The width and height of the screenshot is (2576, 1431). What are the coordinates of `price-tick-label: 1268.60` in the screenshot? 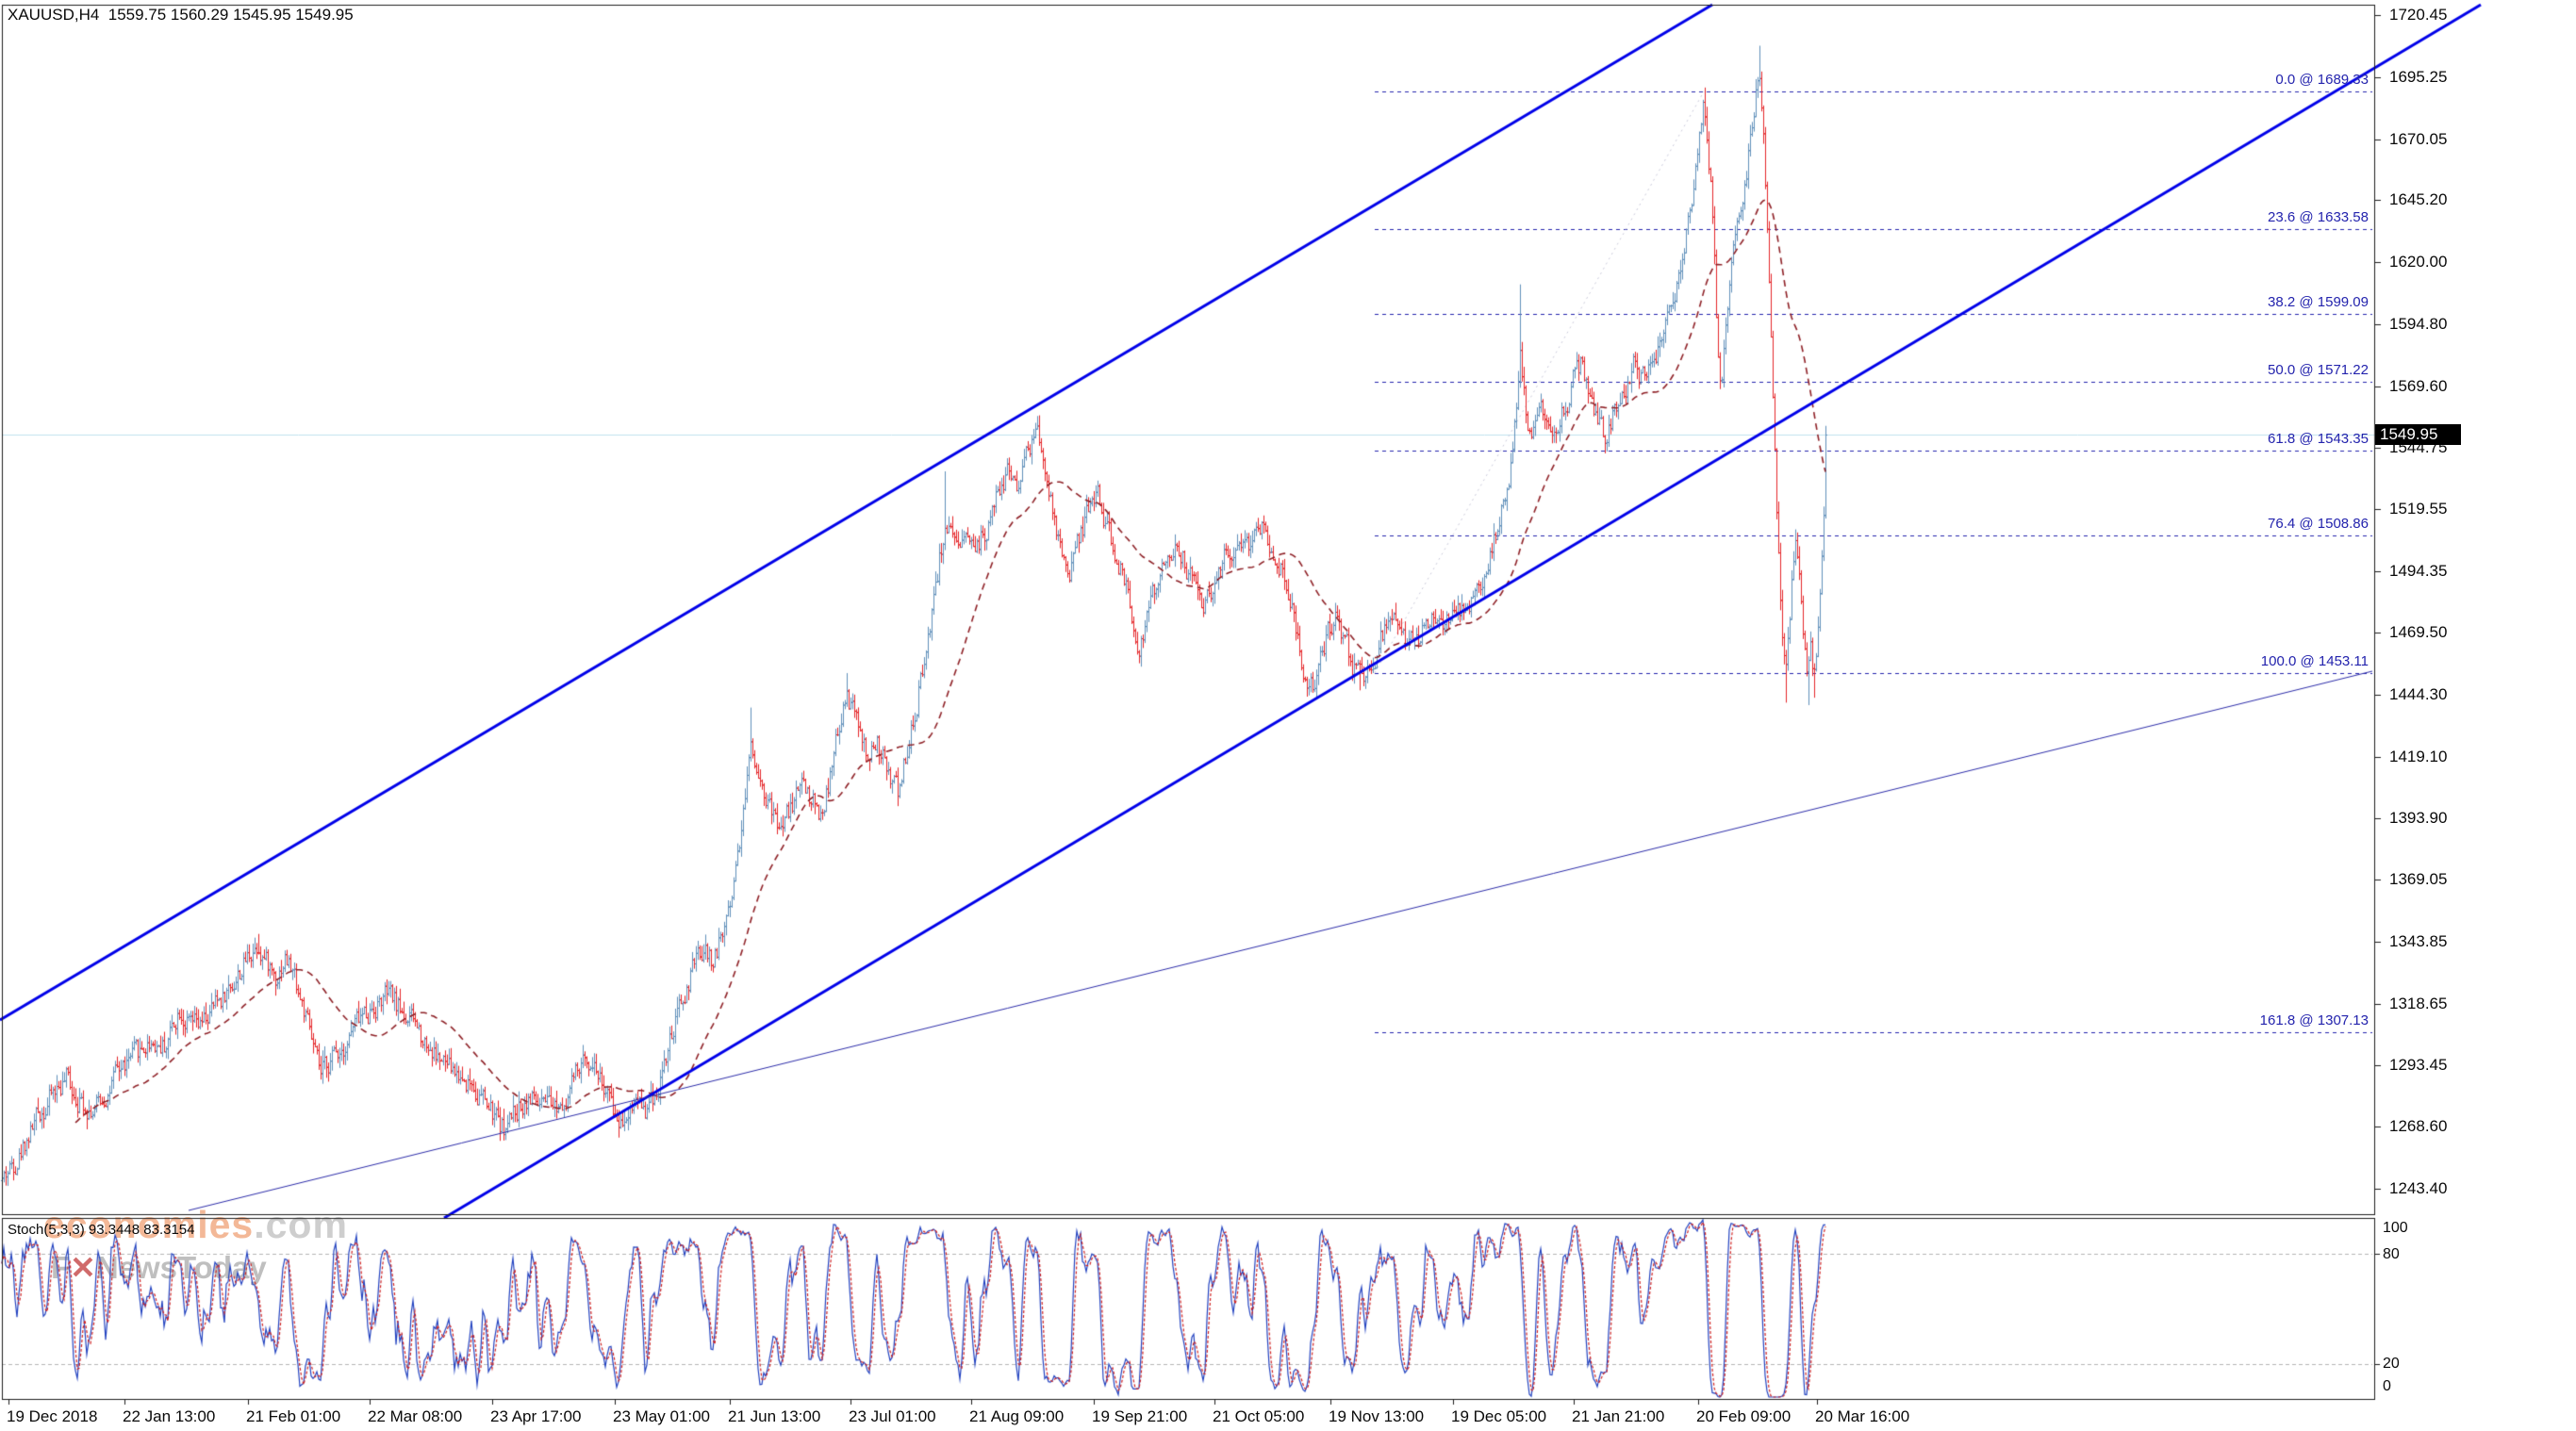 It's located at (2418, 1126).